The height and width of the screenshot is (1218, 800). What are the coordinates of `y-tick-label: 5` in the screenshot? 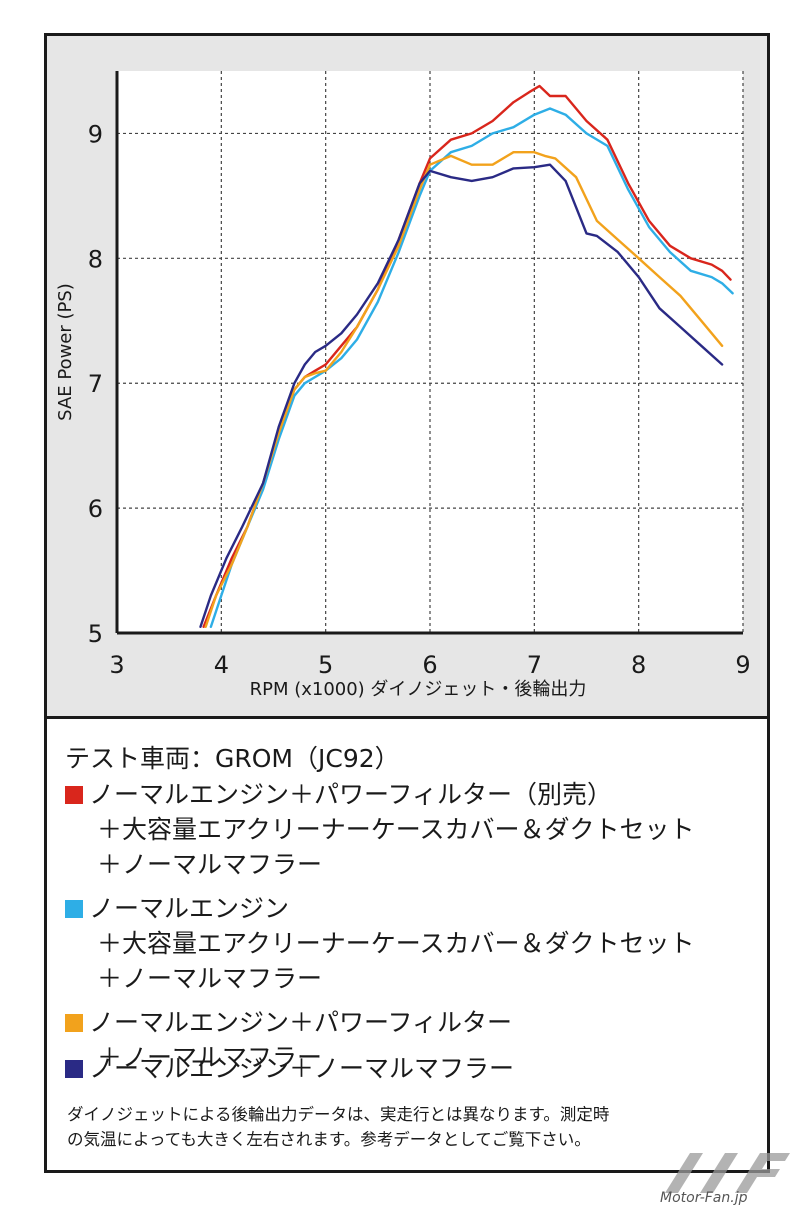 It's located at (95, 634).